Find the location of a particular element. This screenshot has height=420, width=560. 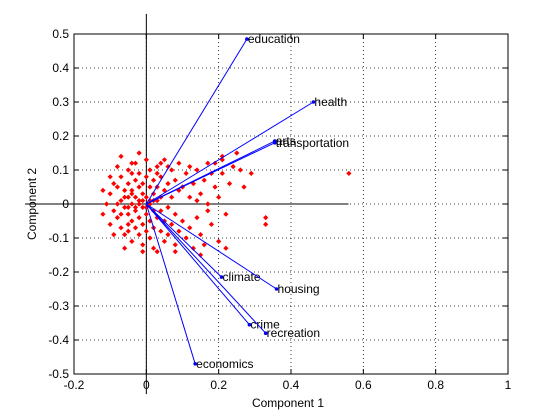

vector-endpoint-housing is located at coordinates (276, 289).